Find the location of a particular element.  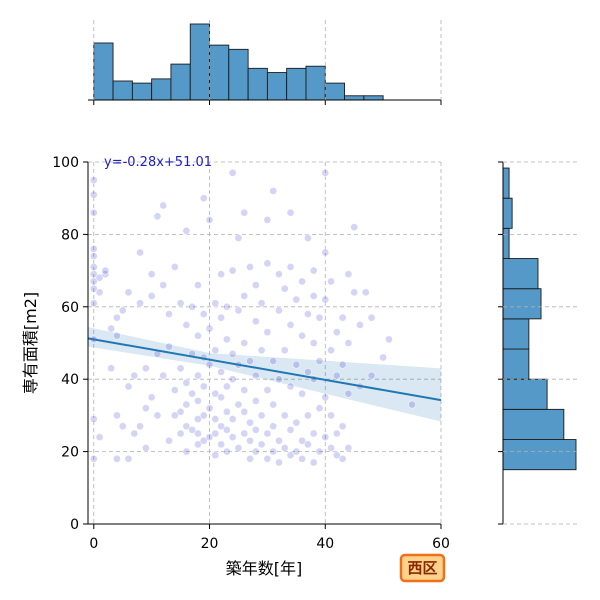

regression-line is located at coordinates (264, 369).